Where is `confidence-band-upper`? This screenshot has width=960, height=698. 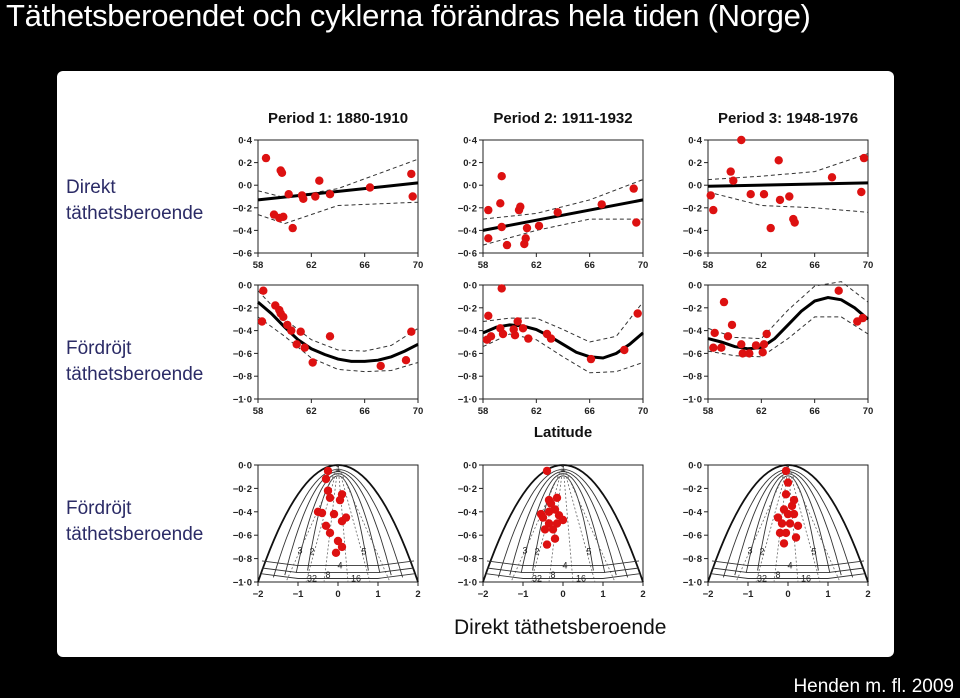 confidence-band-upper is located at coordinates (338, 321).